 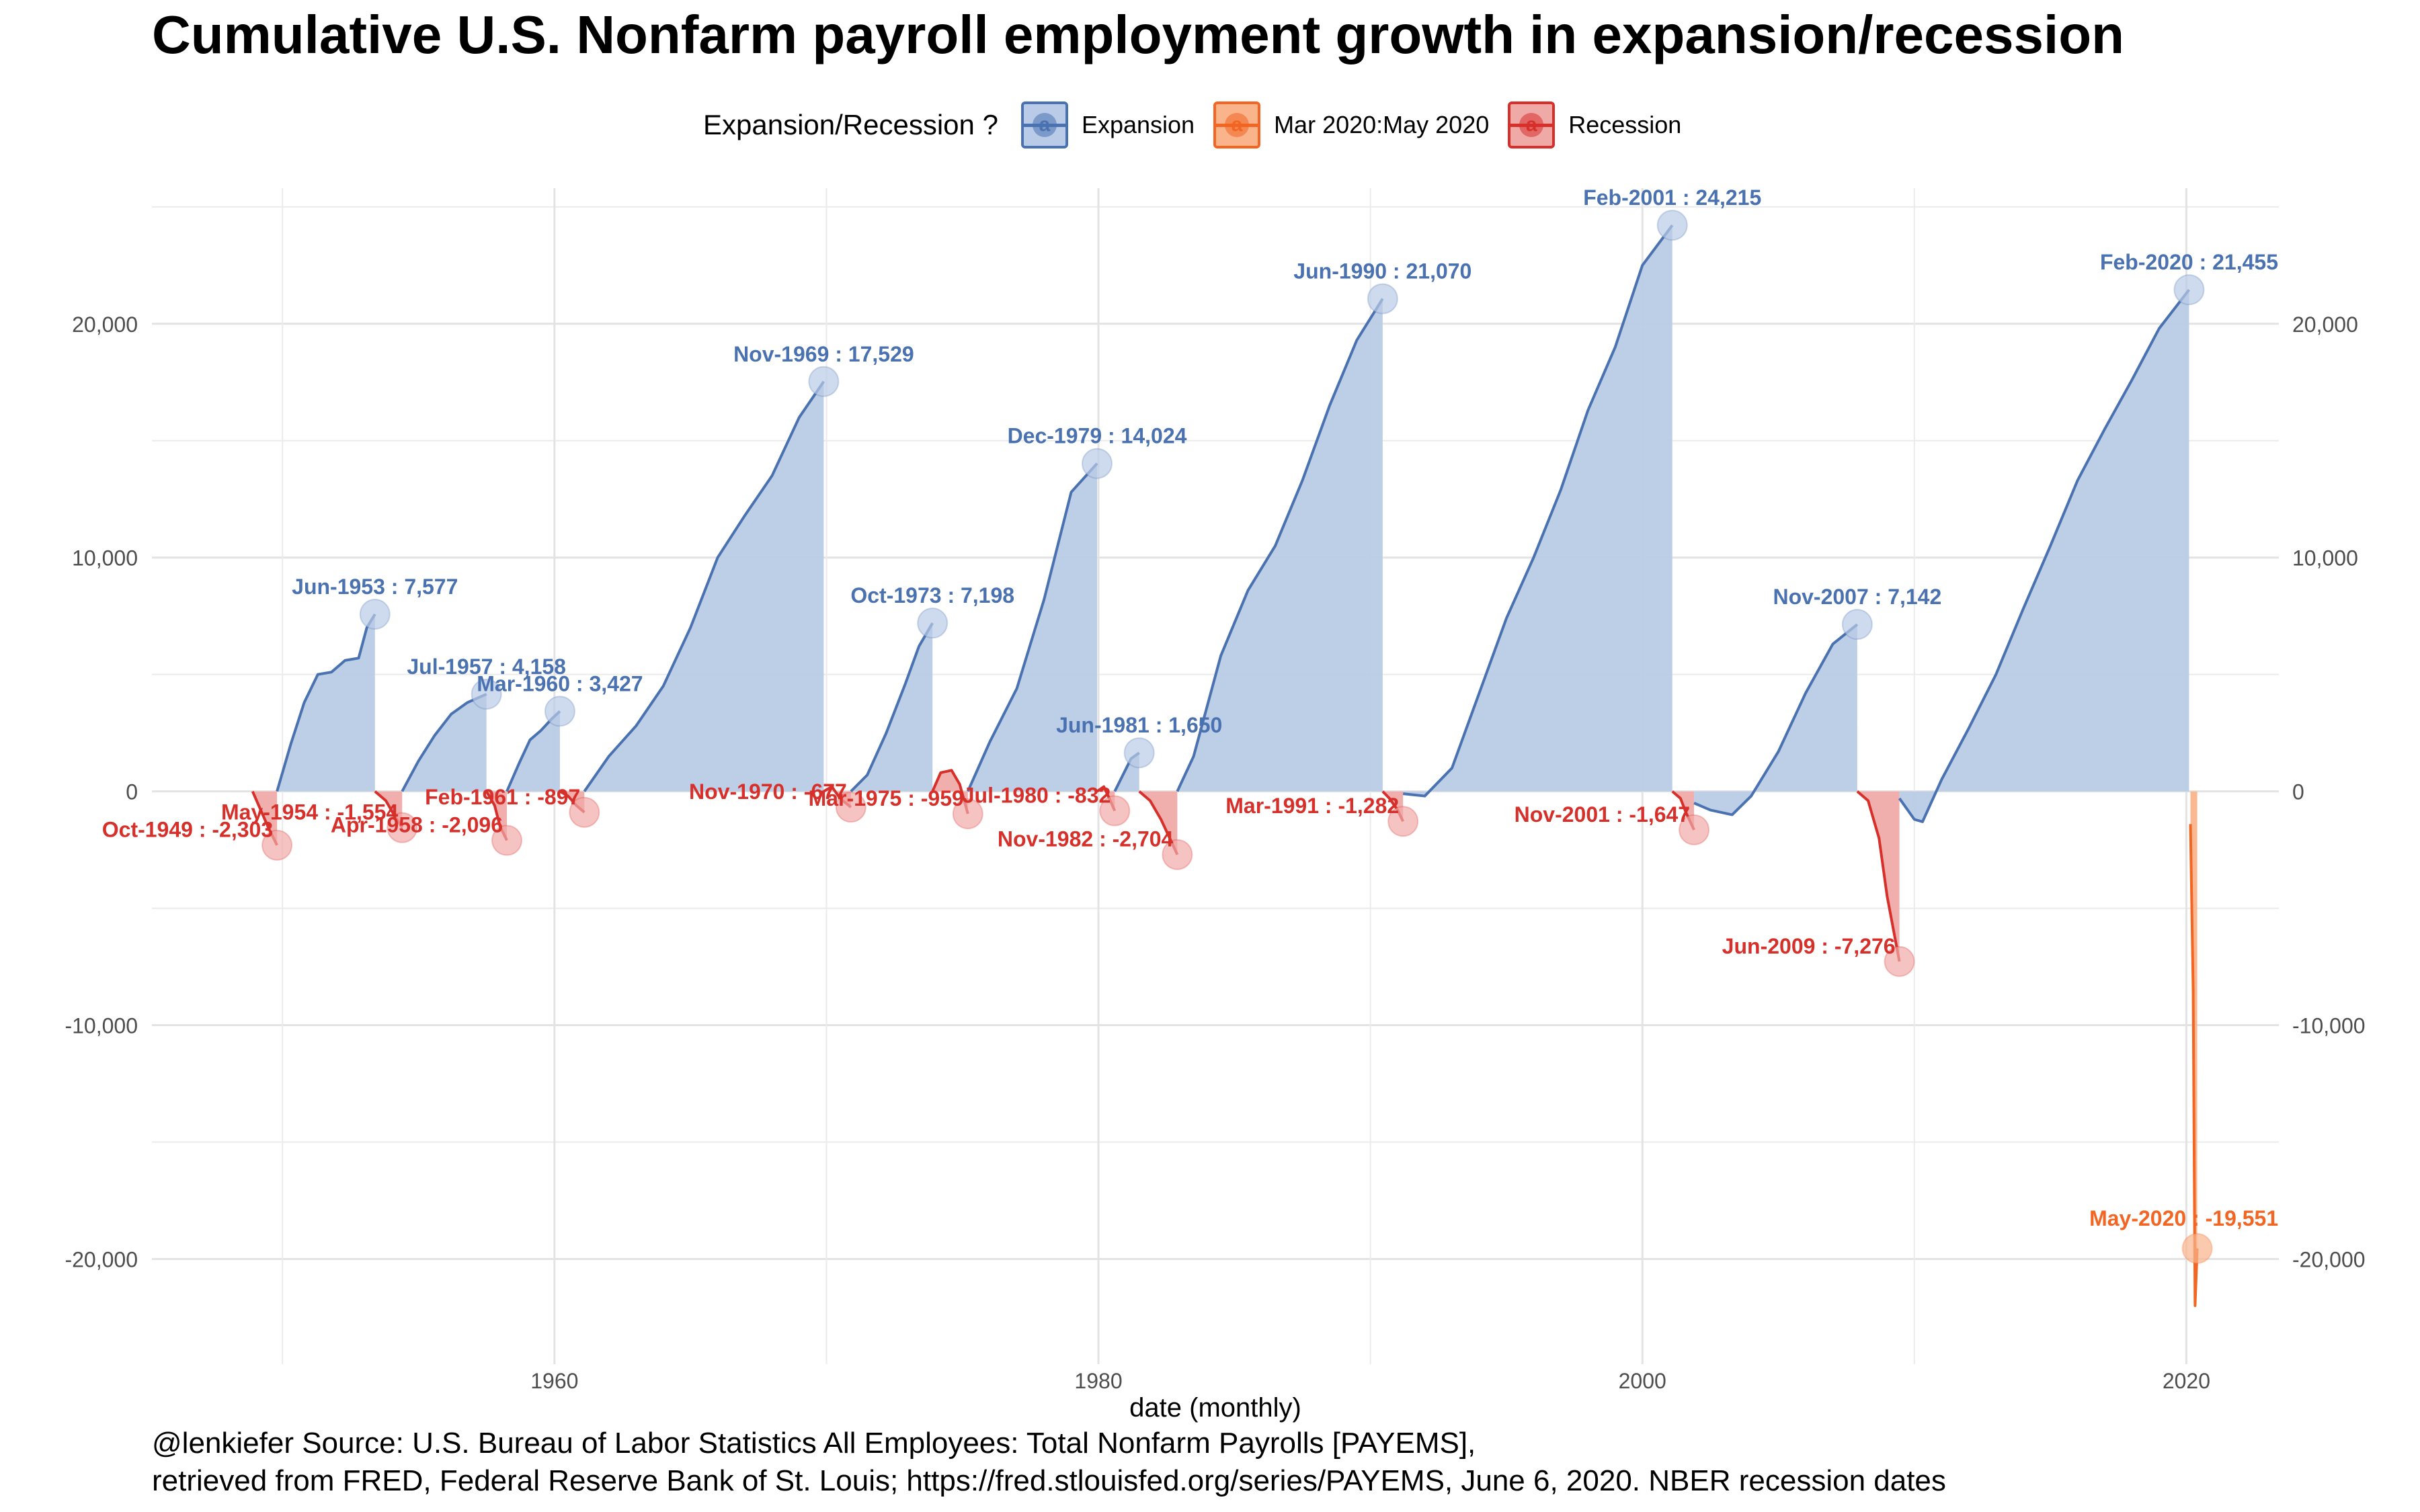 I want to click on y-tick-label-right: -10,000, so click(x=2329, y=1026).